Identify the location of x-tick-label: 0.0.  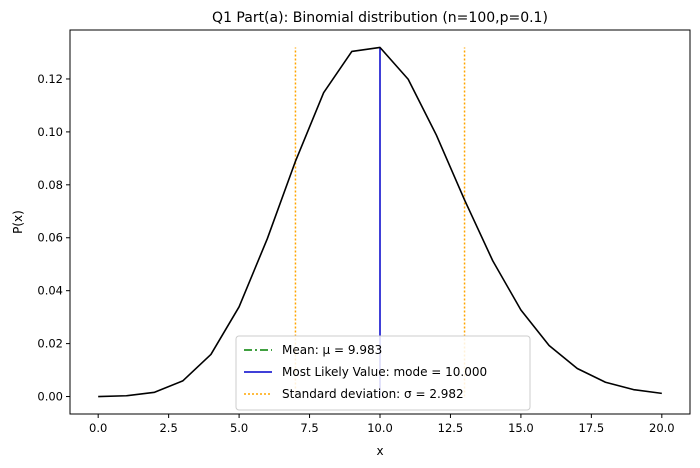
(98, 428).